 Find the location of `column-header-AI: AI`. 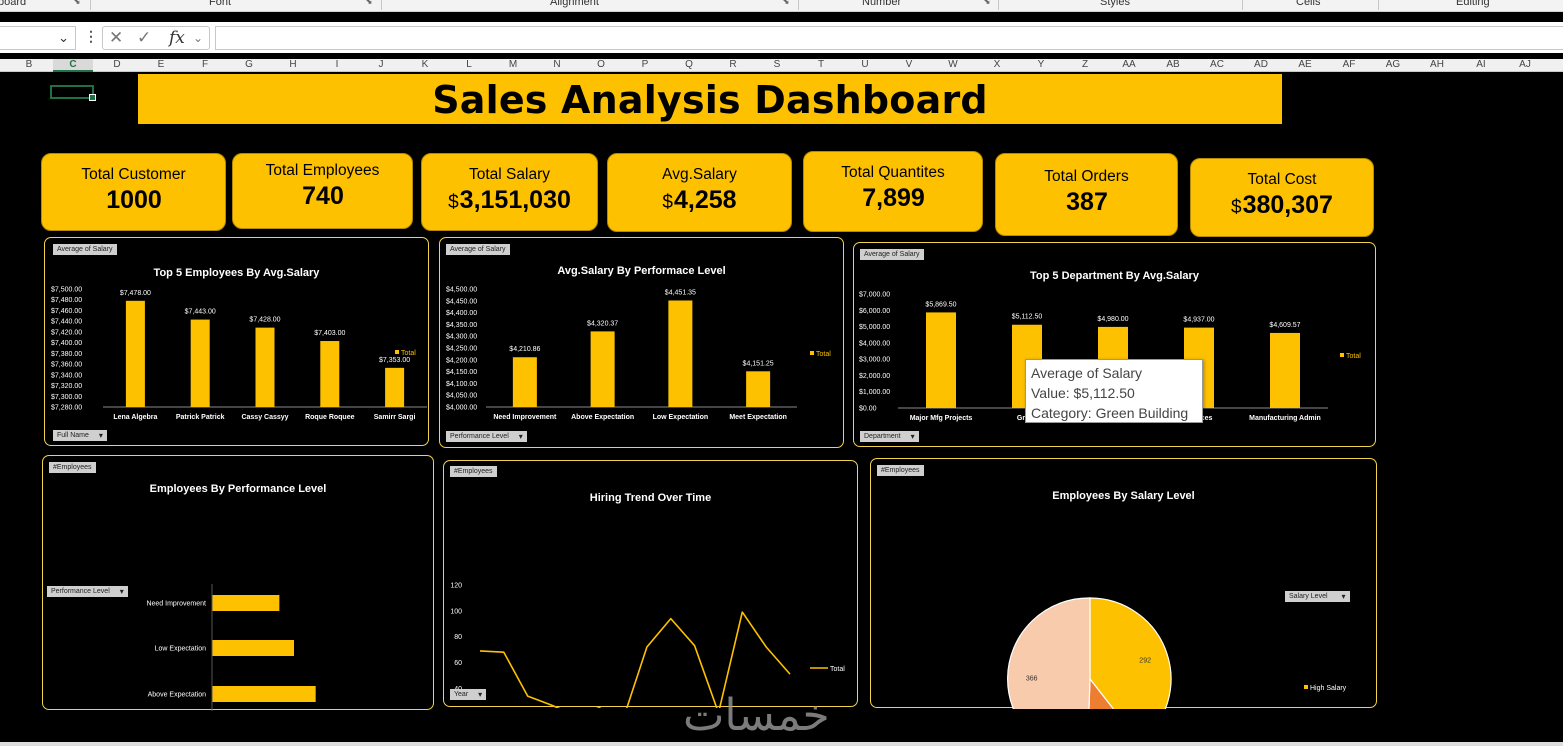

column-header-AI: AI is located at coordinates (1481, 64).